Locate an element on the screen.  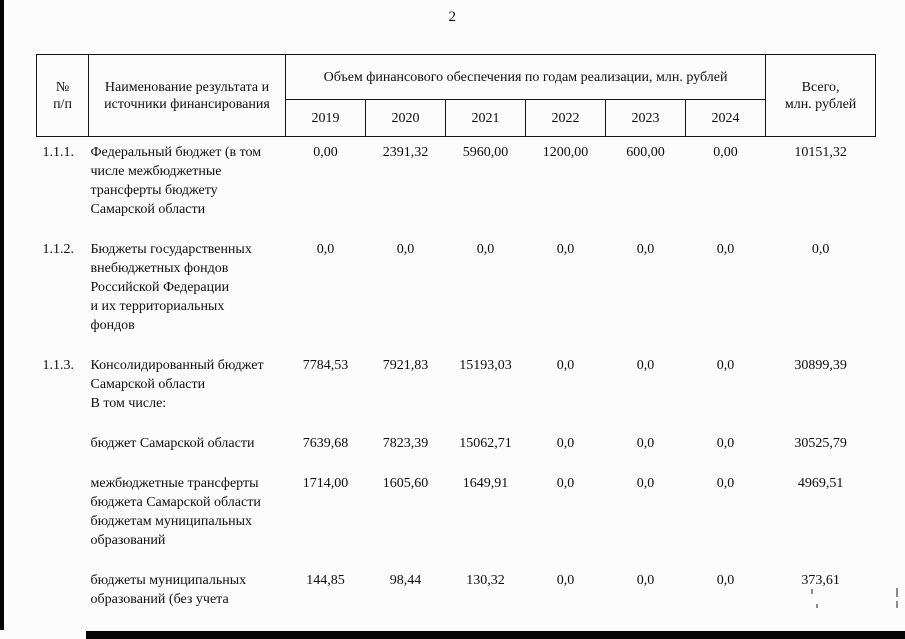
header-number-column: № п/п is located at coordinates (62, 95).